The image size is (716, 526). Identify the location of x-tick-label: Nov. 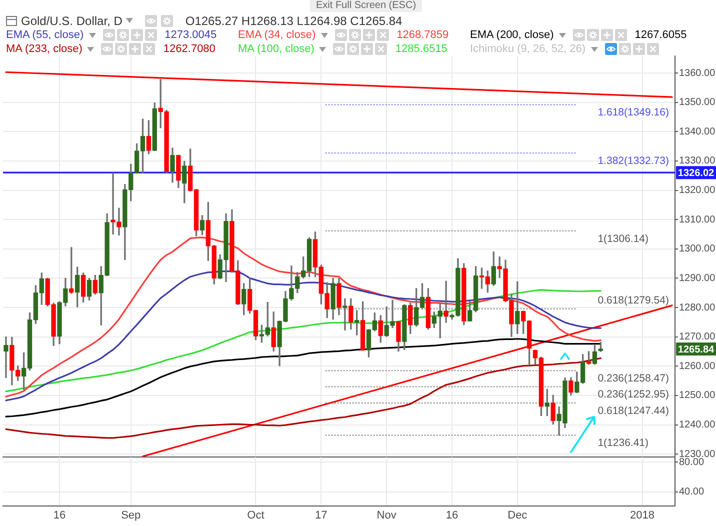
(386, 516).